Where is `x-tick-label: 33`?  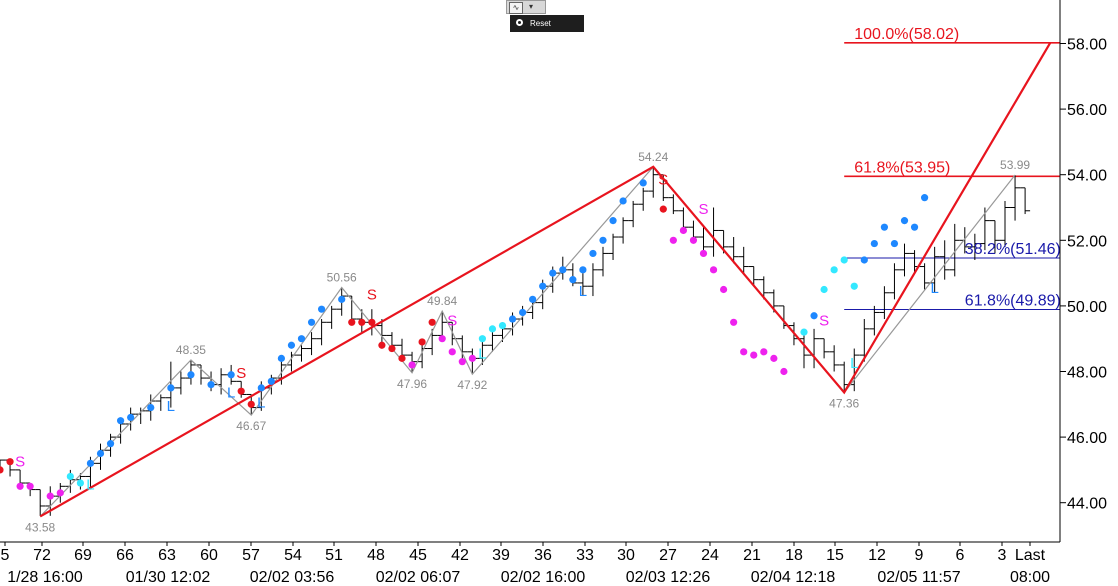
x-tick-label: 33 is located at coordinates (585, 555).